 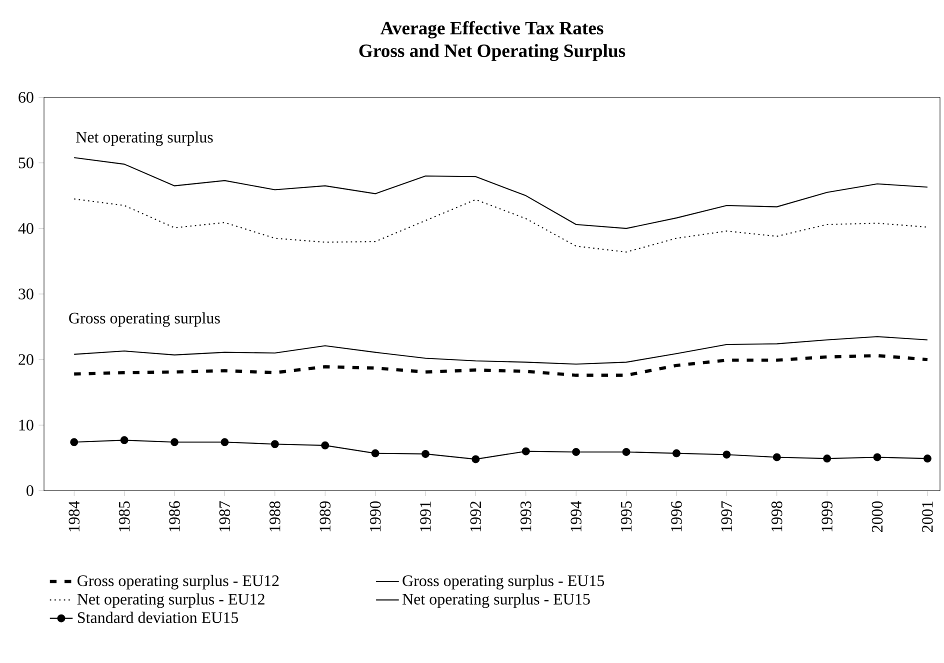 I want to click on y-tick-label: 40, so click(x=26, y=228).